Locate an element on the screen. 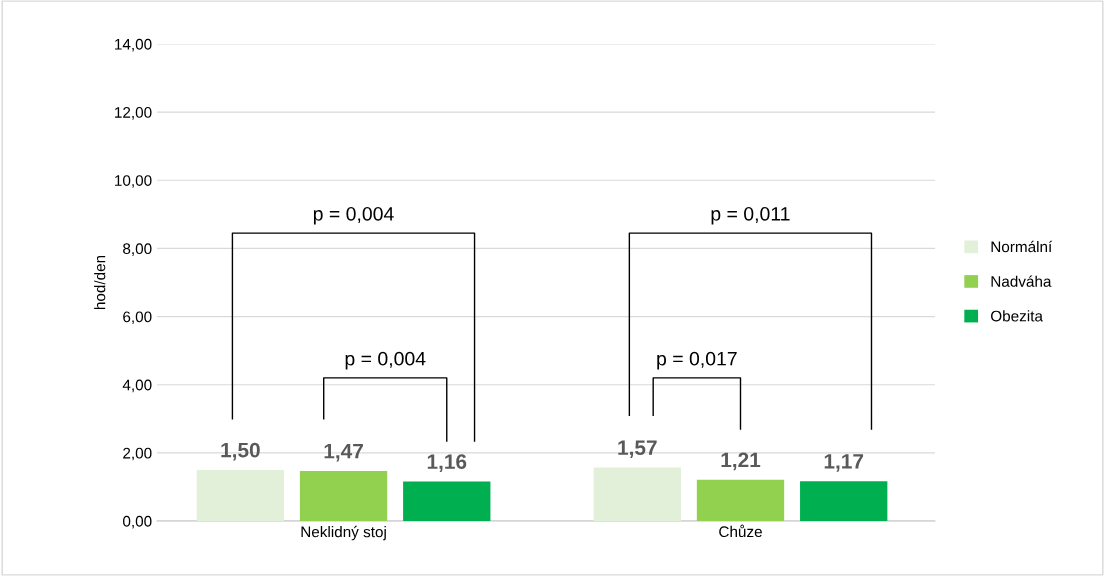 The height and width of the screenshot is (576, 1105). y-tick-label: 10,00 is located at coordinates (133, 181).